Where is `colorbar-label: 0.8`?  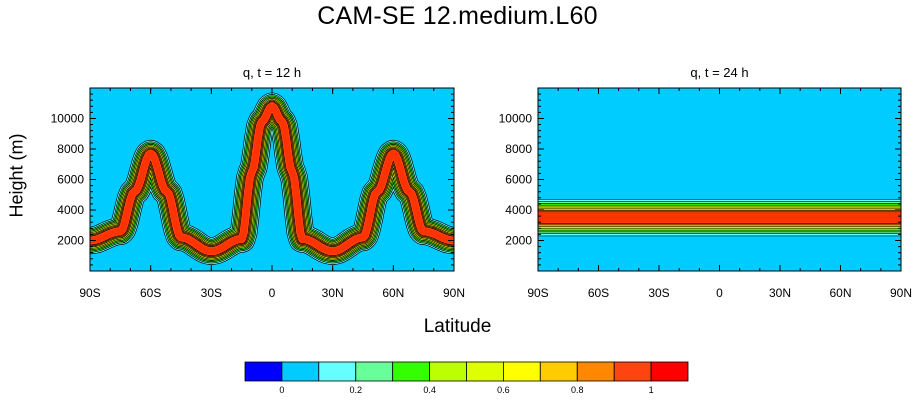 colorbar-label: 0.8 is located at coordinates (577, 390).